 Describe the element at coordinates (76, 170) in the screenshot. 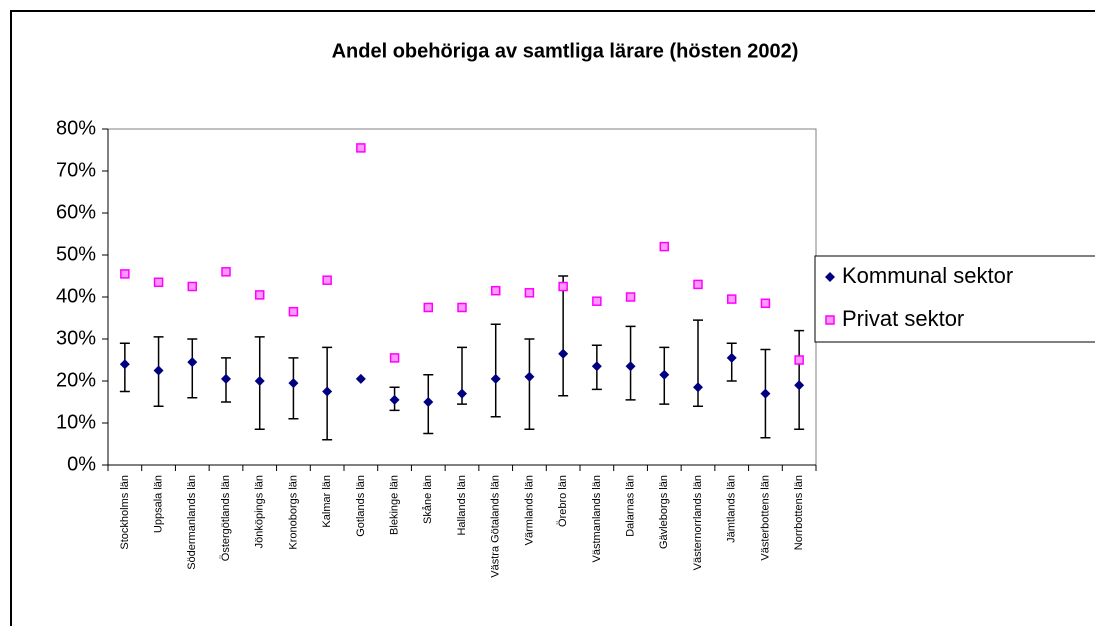

I see `y-tick-label: 70%` at that location.